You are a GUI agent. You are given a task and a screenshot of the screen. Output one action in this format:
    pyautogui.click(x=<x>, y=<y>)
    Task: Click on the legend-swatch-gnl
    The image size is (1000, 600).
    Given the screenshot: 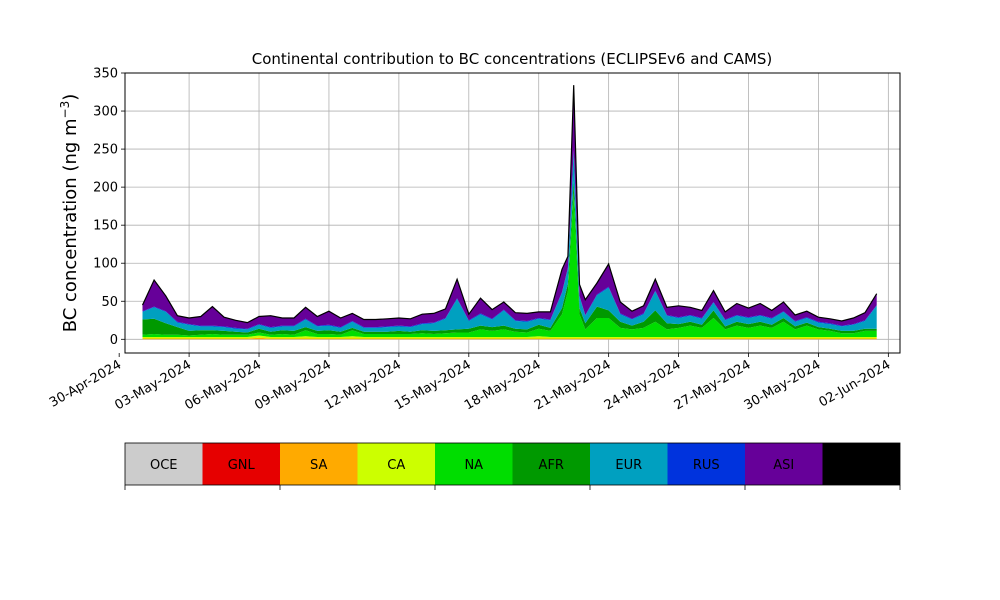 What is the action you would take?
    pyautogui.click(x=241, y=464)
    